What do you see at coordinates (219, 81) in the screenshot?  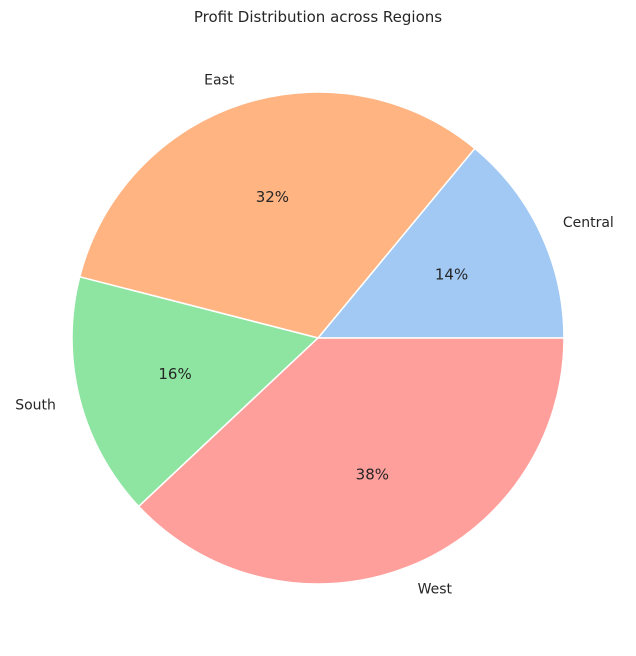 I see `slice-label-east: East` at bounding box center [219, 81].